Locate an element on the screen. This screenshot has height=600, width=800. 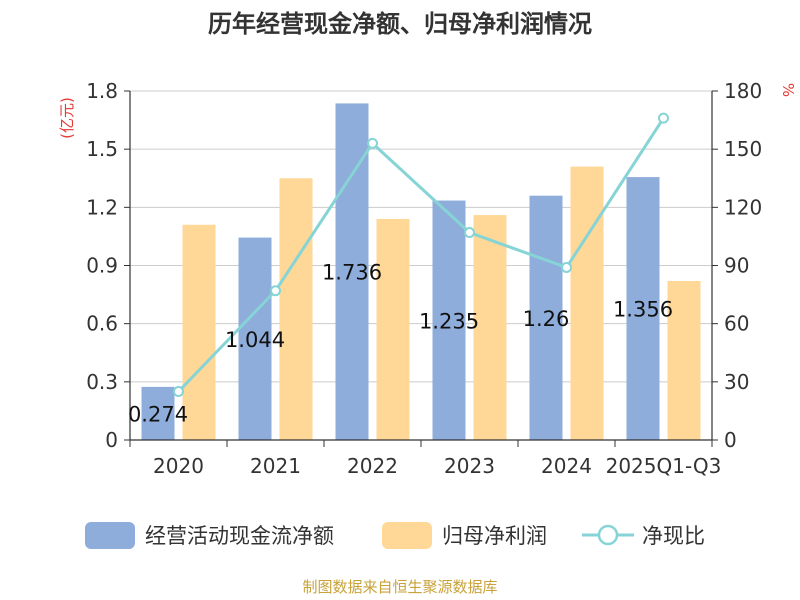
y-left-tick-label: 0.6 is located at coordinates (102, 324).